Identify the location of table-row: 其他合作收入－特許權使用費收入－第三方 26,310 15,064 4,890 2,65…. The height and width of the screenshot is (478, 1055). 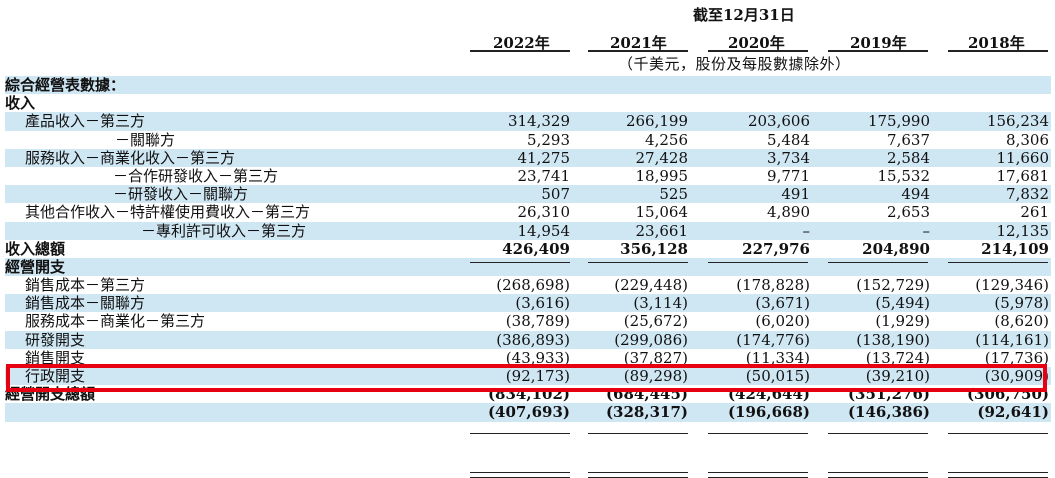
(528, 212).